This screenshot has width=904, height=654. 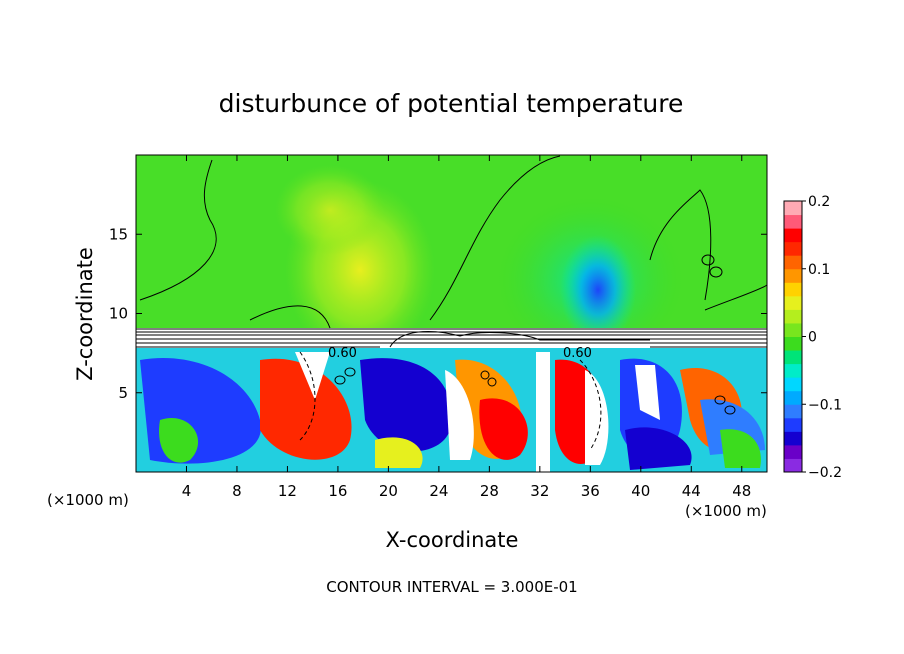 What do you see at coordinates (337, 491) in the screenshot?
I see `x-tick-label: 16` at bounding box center [337, 491].